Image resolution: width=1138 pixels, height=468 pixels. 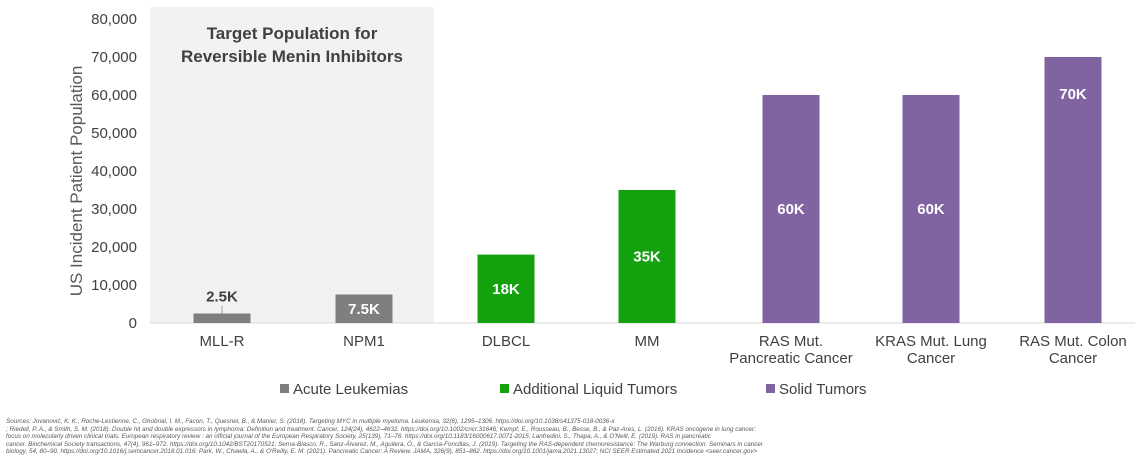 I want to click on bar-npm1, so click(x=364, y=308).